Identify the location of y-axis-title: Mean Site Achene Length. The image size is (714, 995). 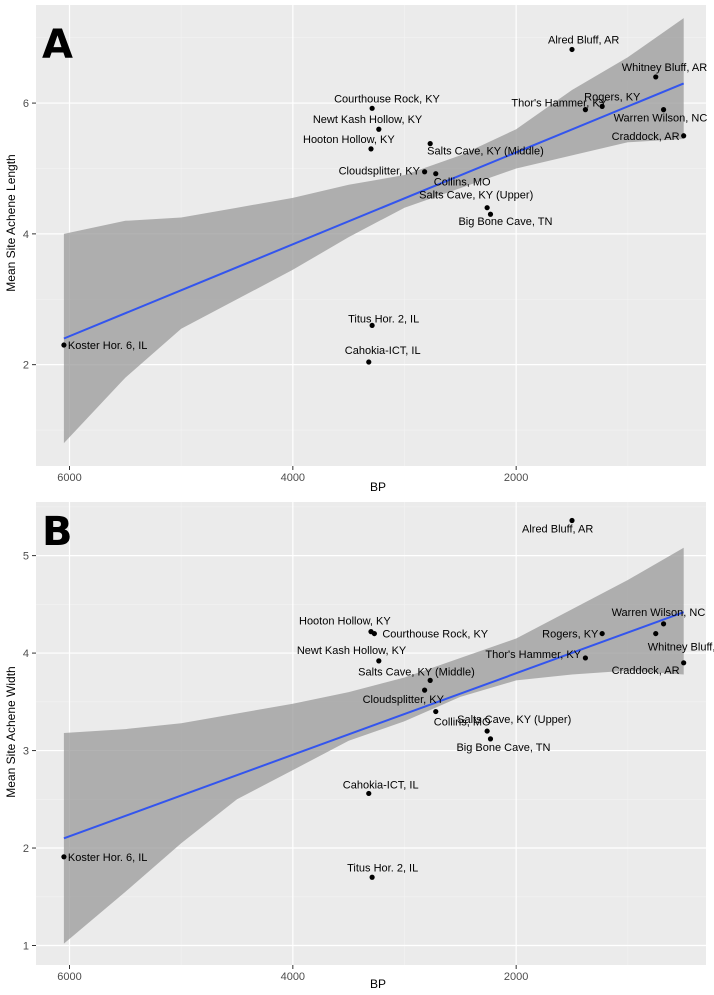
(11, 222).